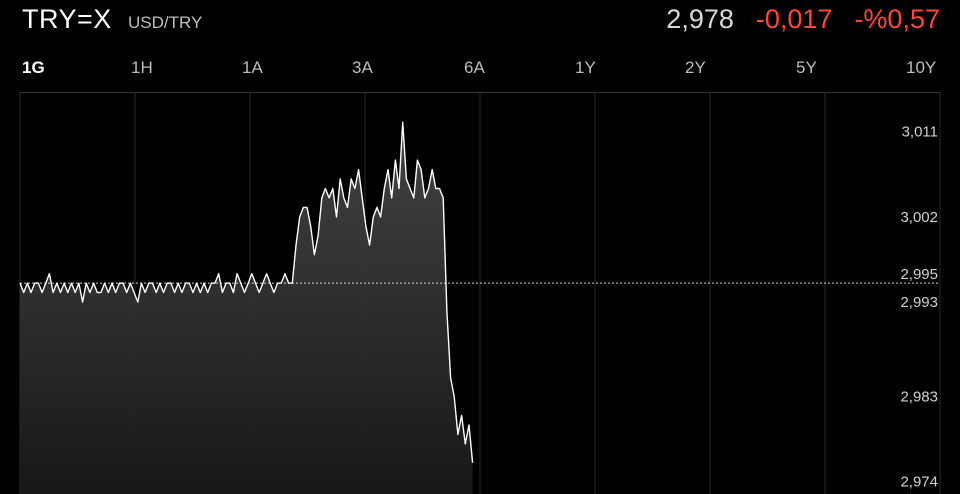 This screenshot has height=494, width=960. I want to click on y-axis-labels: 3,011 3,002 2,995 2,993 2,983 2,974, so click(919, 307).